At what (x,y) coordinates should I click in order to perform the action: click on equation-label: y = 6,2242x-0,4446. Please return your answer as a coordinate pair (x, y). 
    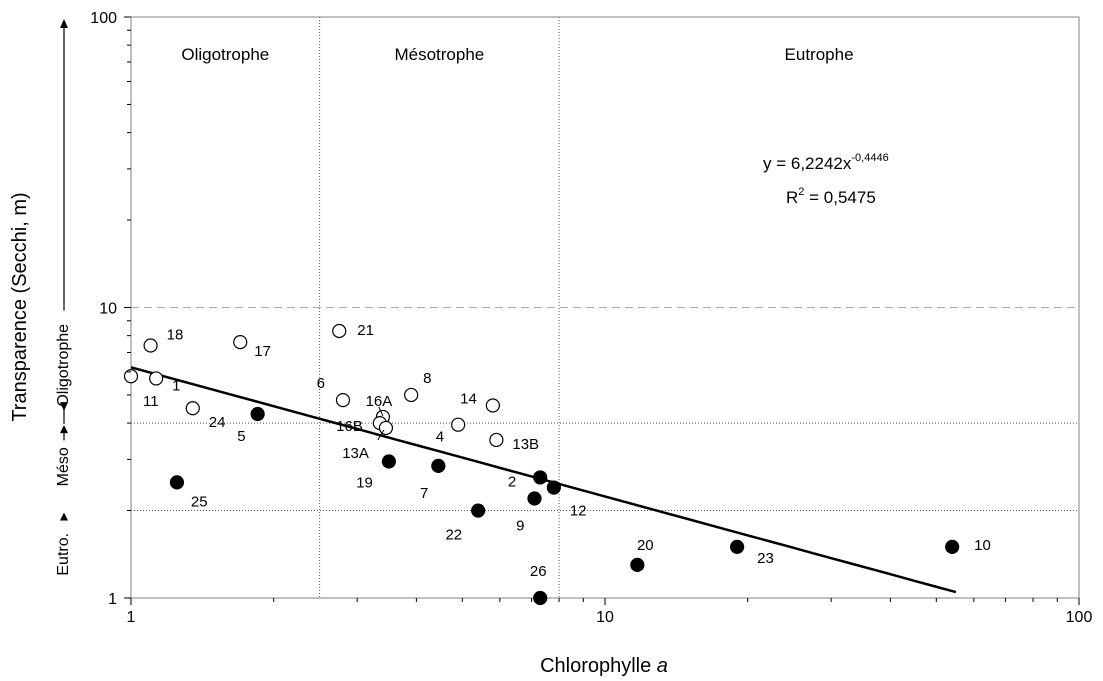
    Looking at the image, I should click on (826, 162).